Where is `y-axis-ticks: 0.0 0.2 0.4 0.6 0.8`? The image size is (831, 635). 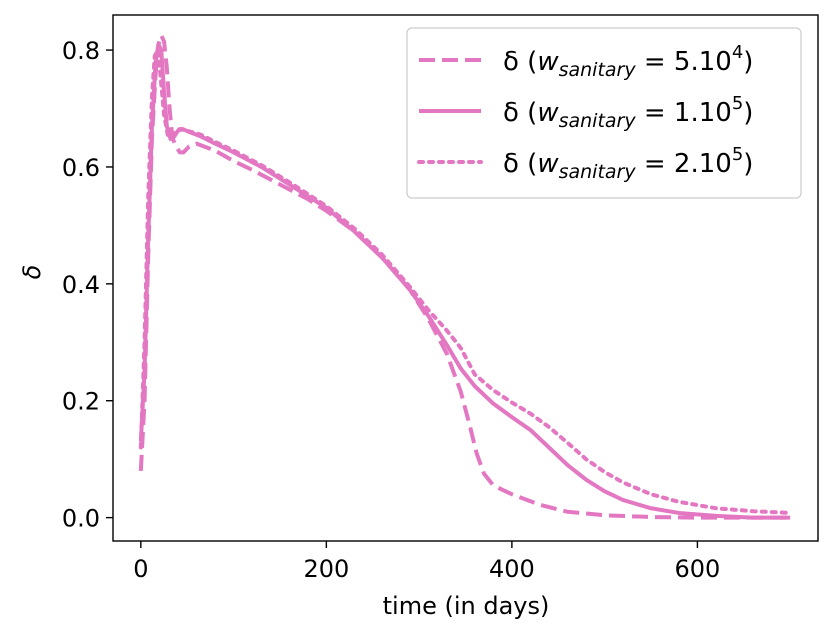
y-axis-ticks: 0.0 0.2 0.4 0.6 0.8 is located at coordinates (87, 285).